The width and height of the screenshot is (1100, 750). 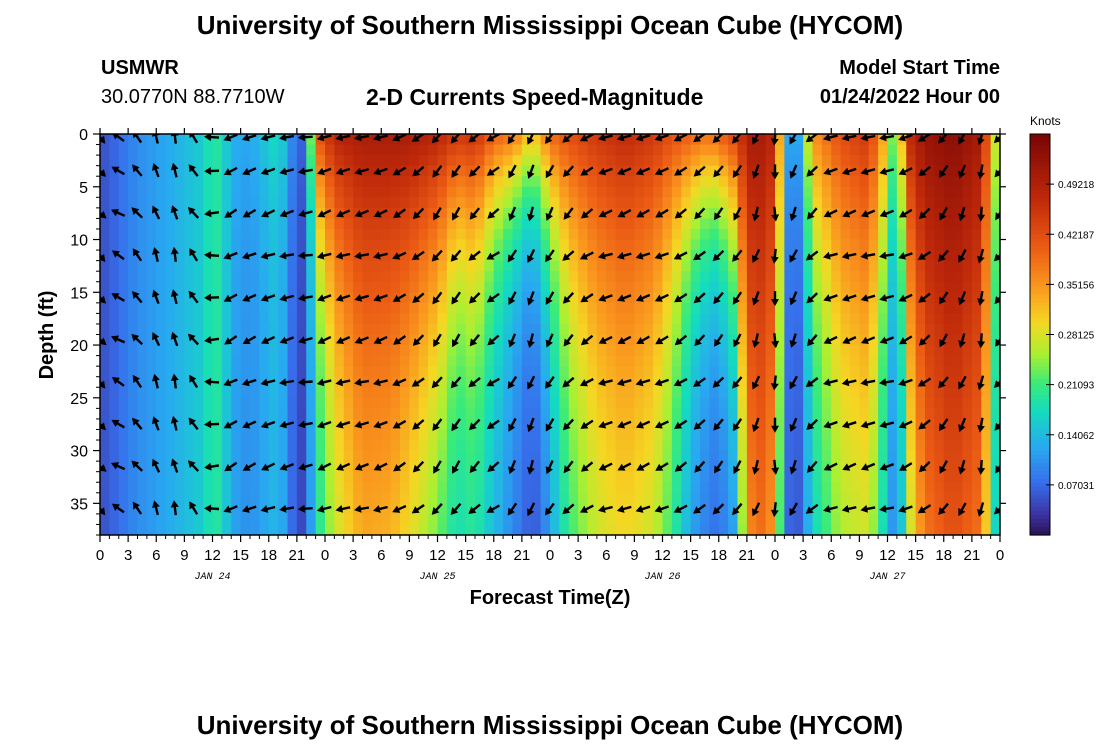 I want to click on x-tick-label: 21, so click(x=522, y=555).